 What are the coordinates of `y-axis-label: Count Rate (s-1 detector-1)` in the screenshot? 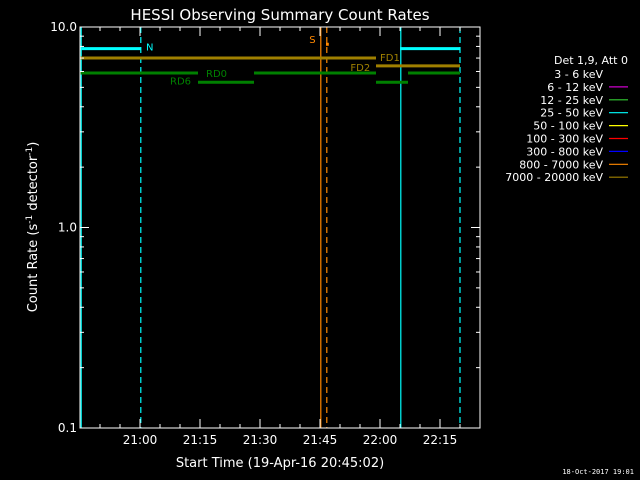 It's located at (33, 227).